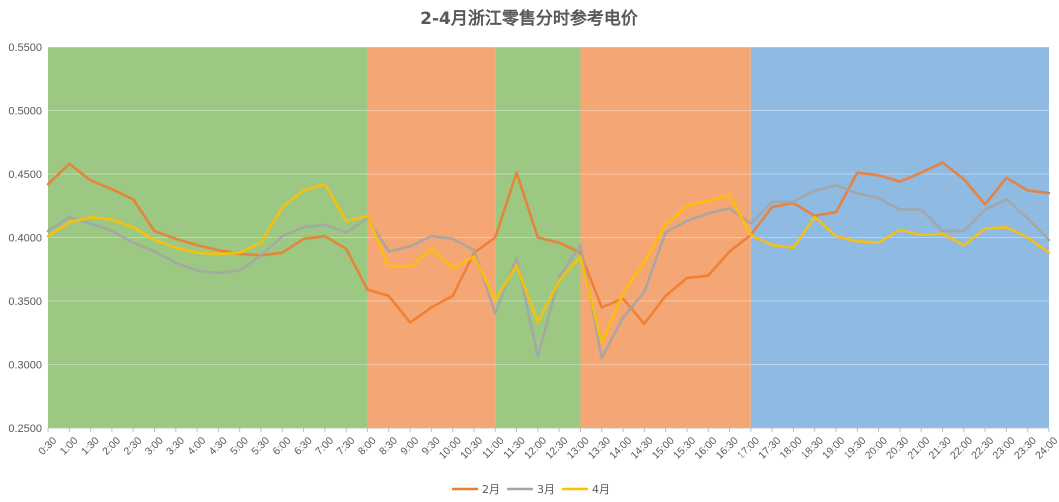 Image resolution: width=1059 pixels, height=502 pixels. Describe the element at coordinates (531, 489) in the screenshot. I see `legend: 2月 3月 4月` at that location.